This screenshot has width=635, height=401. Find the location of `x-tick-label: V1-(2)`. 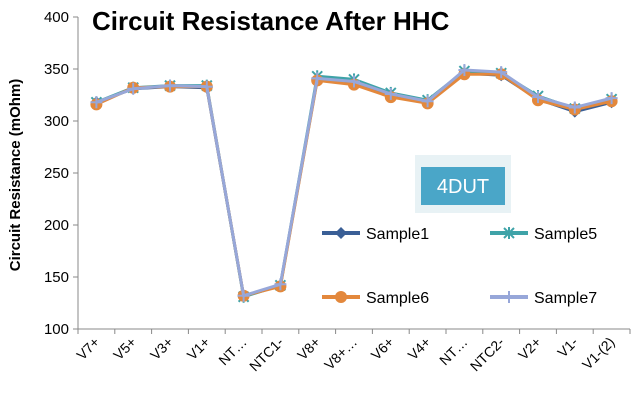

x-tick-label: V1-(2) is located at coordinates (598, 353).